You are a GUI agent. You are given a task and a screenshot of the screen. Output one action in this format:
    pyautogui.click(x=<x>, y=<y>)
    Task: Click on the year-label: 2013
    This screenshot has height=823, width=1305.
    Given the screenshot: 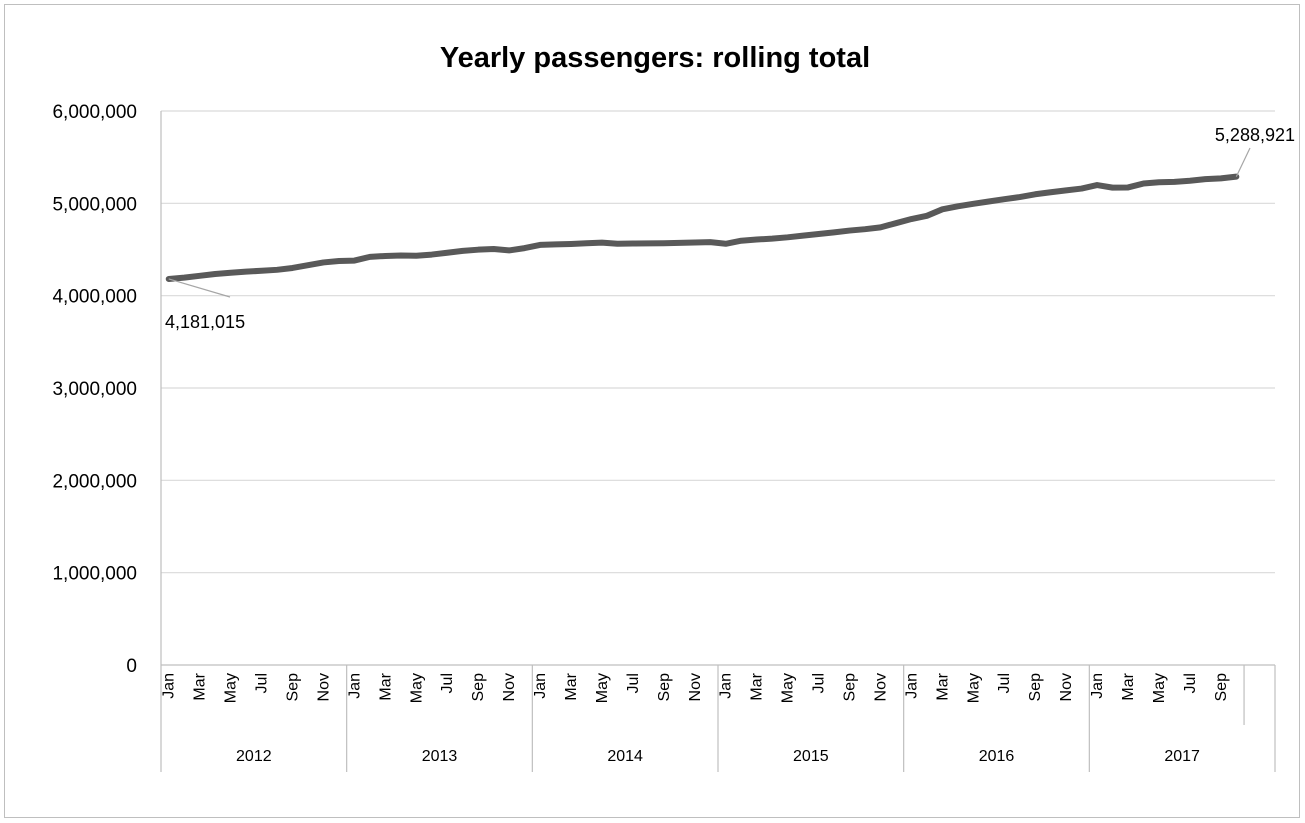 What is the action you would take?
    pyautogui.click(x=440, y=756)
    